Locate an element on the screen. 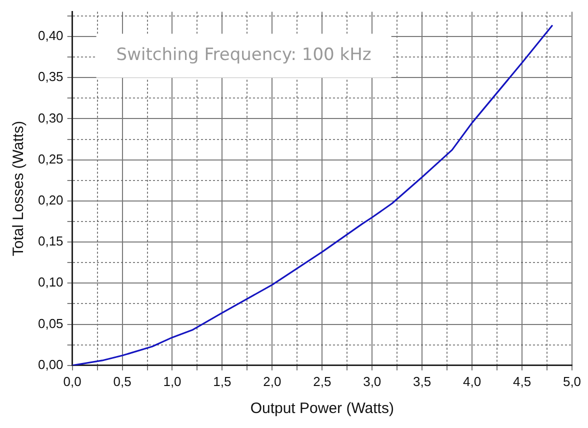 Image resolution: width=588 pixels, height=428 pixels. y-tick-label: 0,25 is located at coordinates (51, 158).